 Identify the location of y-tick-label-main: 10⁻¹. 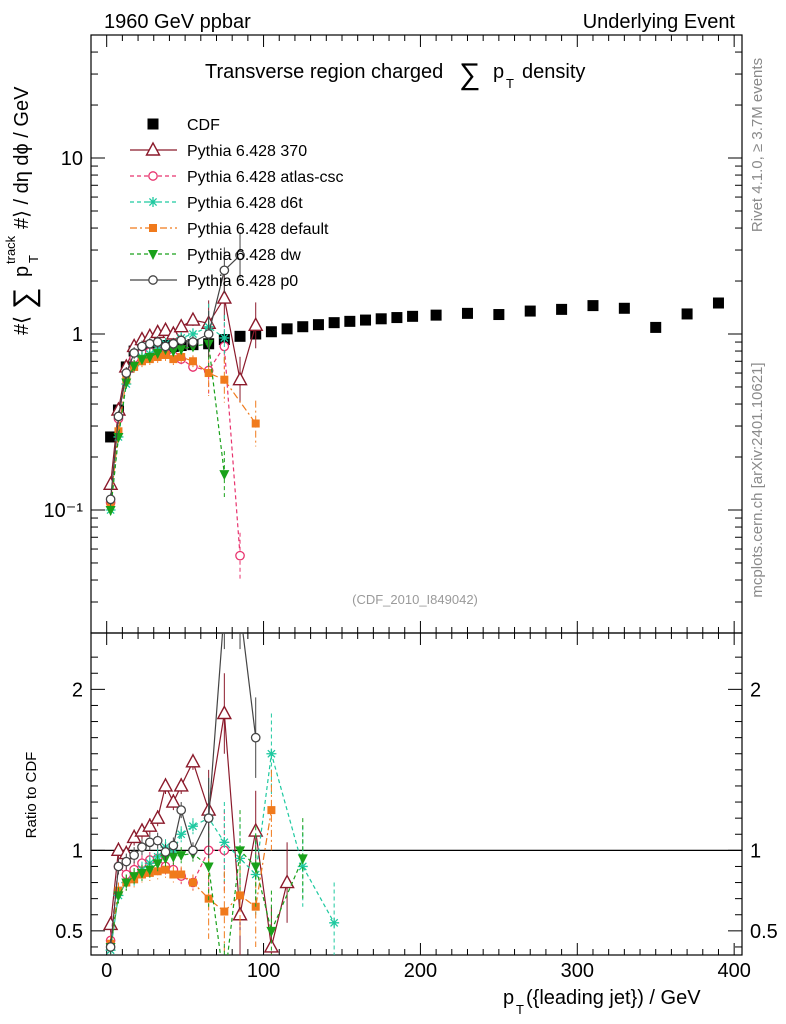
(64, 511).